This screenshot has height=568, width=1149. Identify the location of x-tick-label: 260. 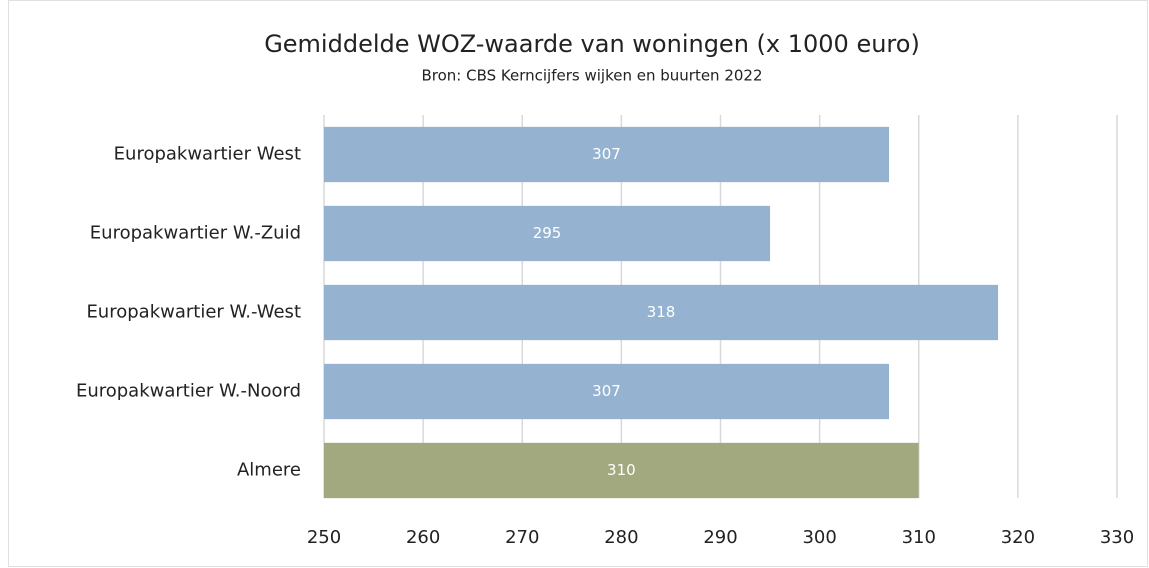
(423, 537).